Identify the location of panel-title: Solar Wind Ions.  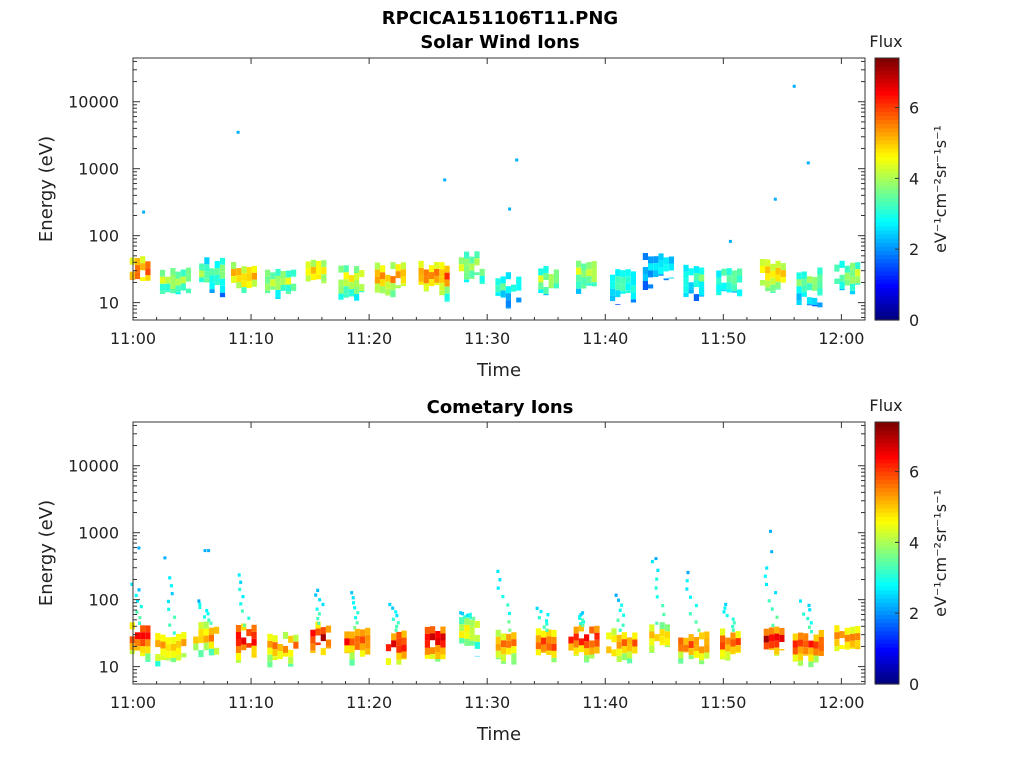
(499, 42).